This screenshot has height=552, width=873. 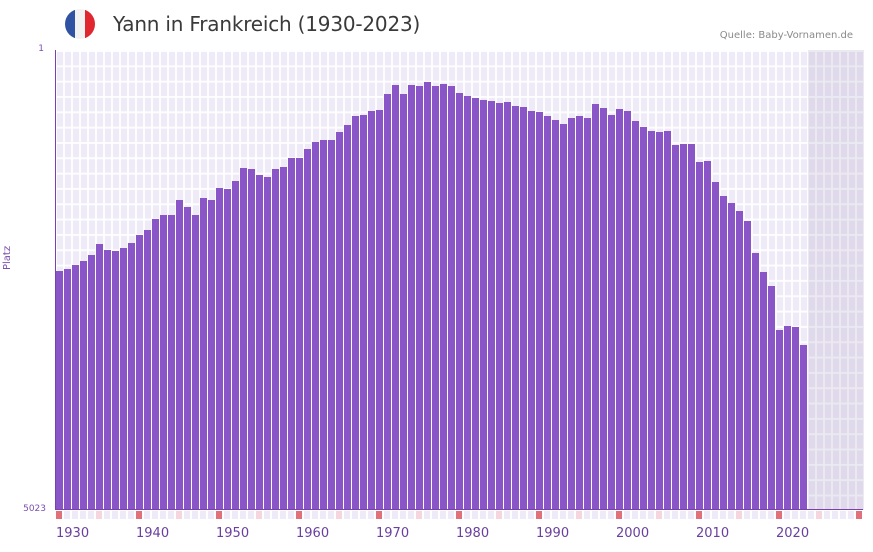 What do you see at coordinates (531, 515) in the screenshot?
I see `year-tick-1989` at bounding box center [531, 515].